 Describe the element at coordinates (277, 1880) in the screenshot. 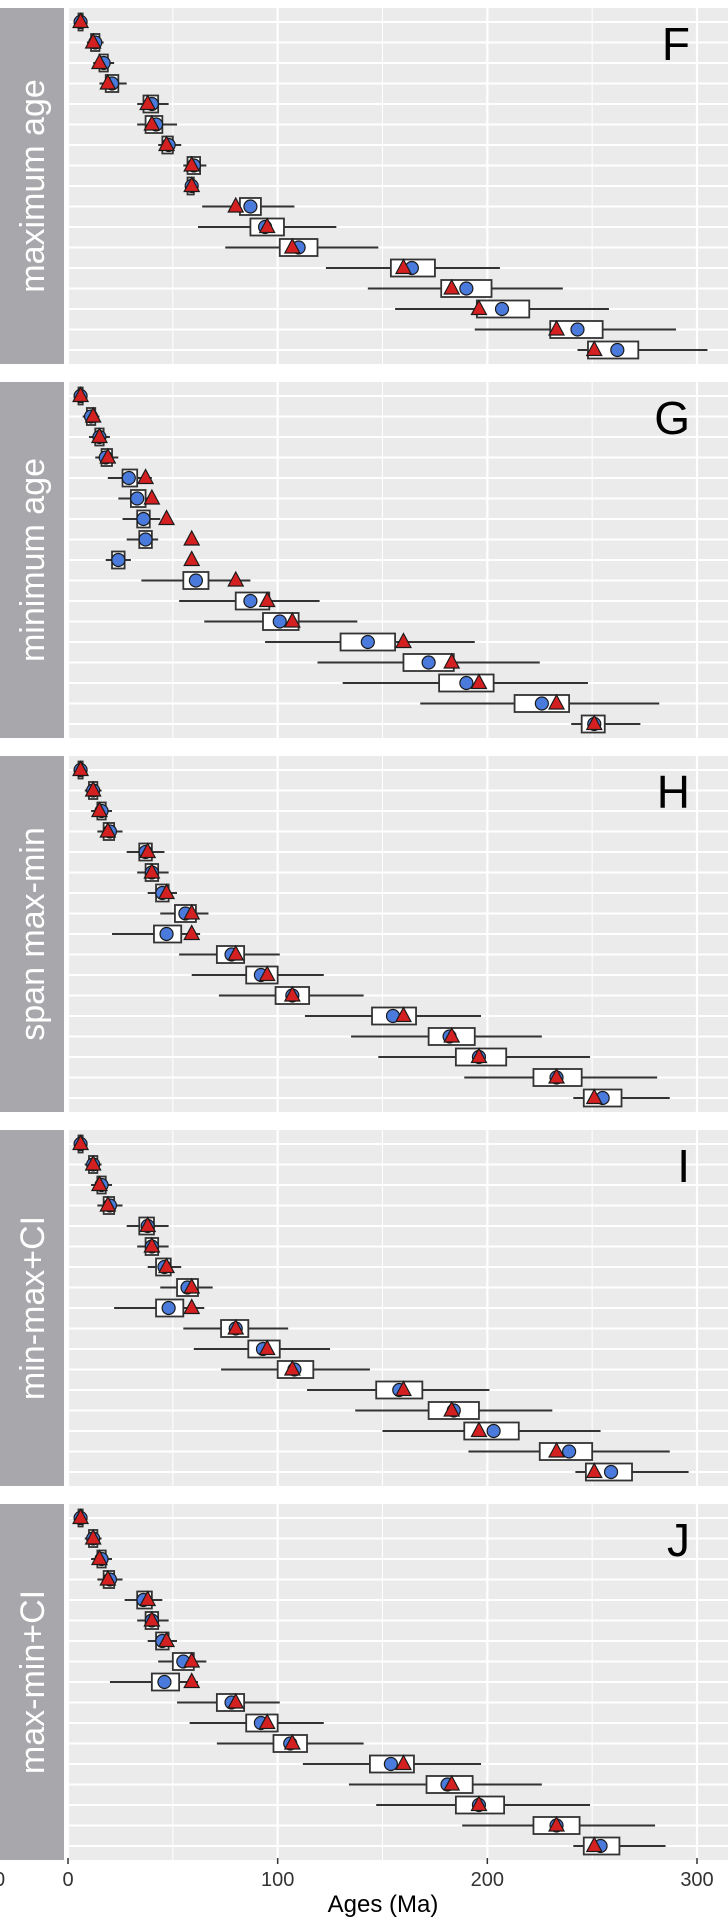

I see `x-tick-label: 100` at that location.